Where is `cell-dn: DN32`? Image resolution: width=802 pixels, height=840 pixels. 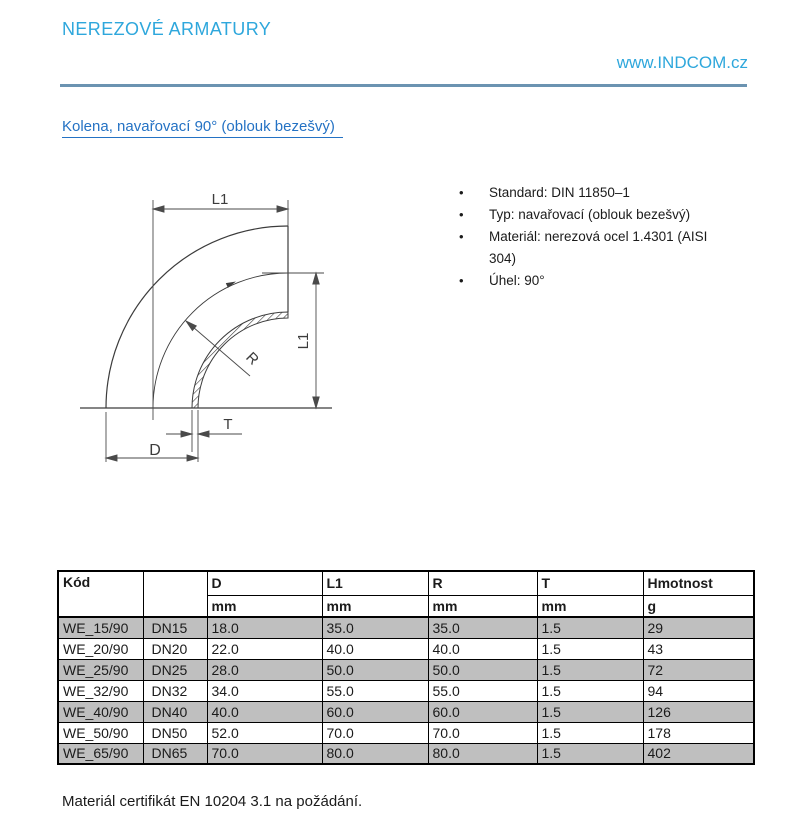
cell-dn: DN32 is located at coordinates (175, 690).